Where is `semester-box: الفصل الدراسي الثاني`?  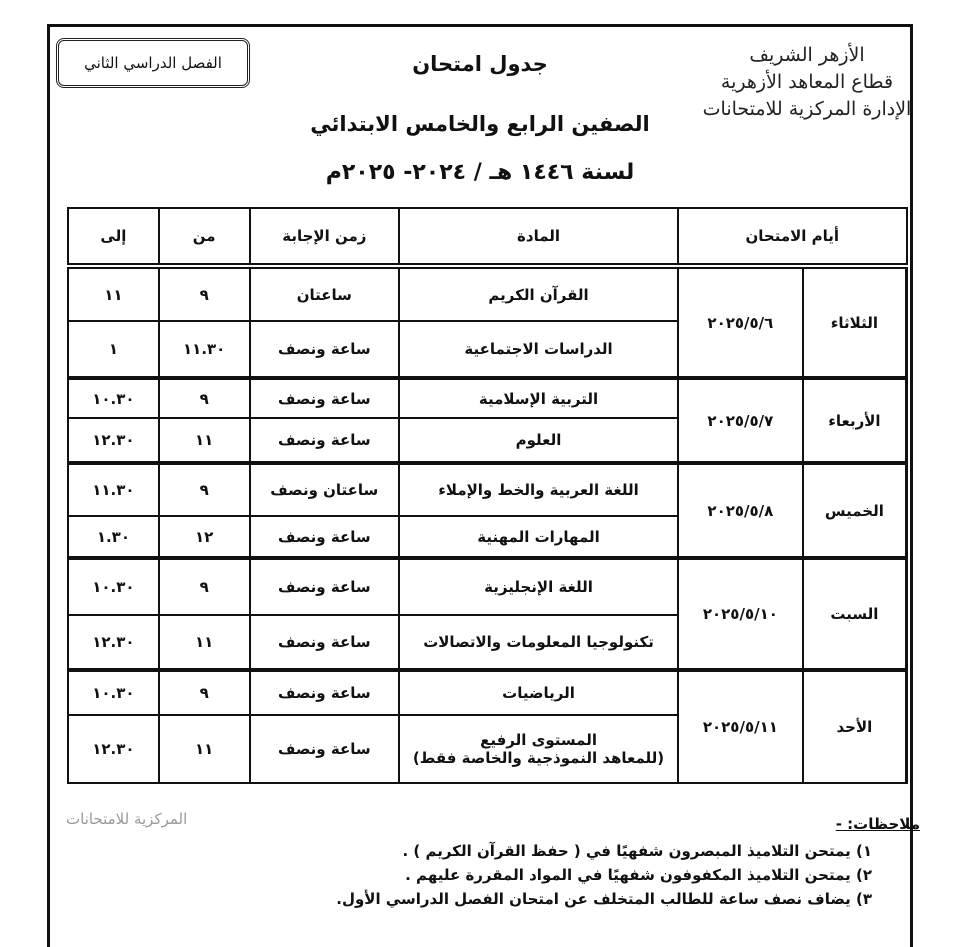 semester-box: الفصل الدراسي الثاني is located at coordinates (153, 63).